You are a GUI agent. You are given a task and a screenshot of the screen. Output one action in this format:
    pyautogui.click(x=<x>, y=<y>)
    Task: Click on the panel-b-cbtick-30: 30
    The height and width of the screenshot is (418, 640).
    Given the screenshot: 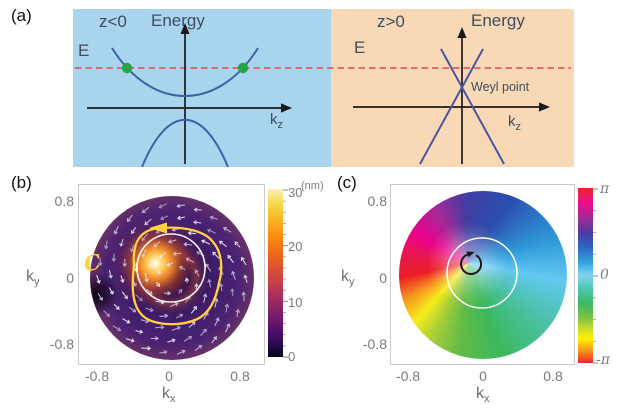 What is the action you would take?
    pyautogui.click(x=295, y=192)
    